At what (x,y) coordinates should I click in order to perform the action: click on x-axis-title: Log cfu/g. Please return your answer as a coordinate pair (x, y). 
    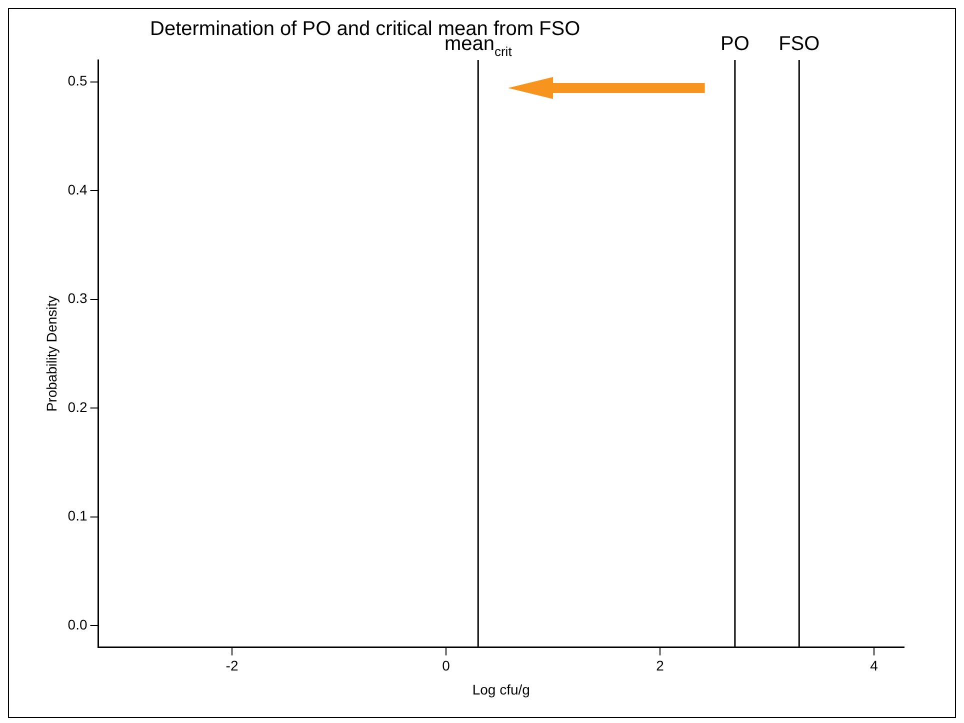
    Looking at the image, I should click on (501, 689).